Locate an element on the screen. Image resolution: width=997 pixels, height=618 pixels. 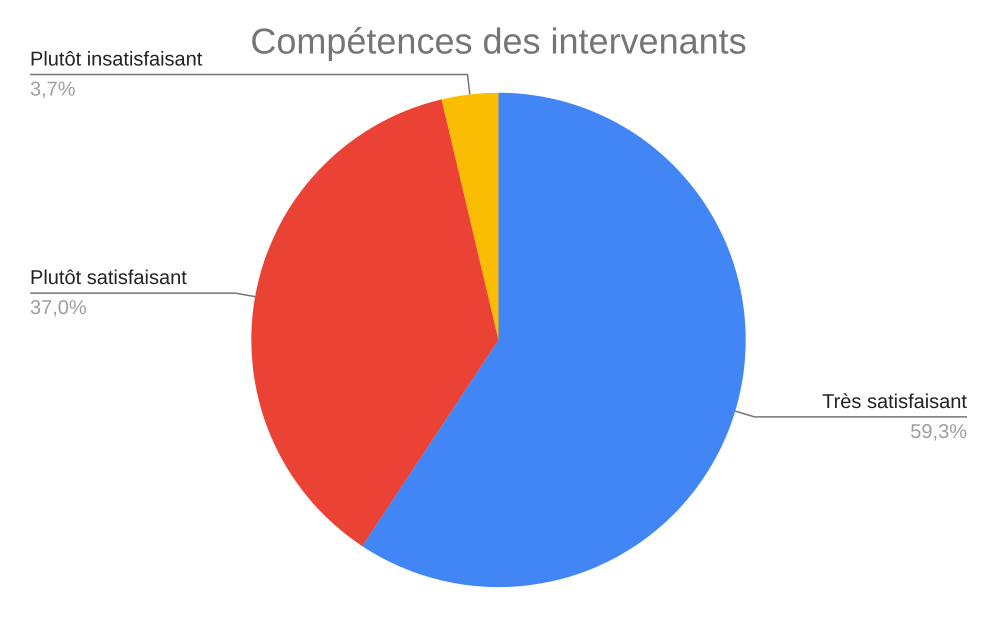
data-label: 59,3% is located at coordinates (939, 431).